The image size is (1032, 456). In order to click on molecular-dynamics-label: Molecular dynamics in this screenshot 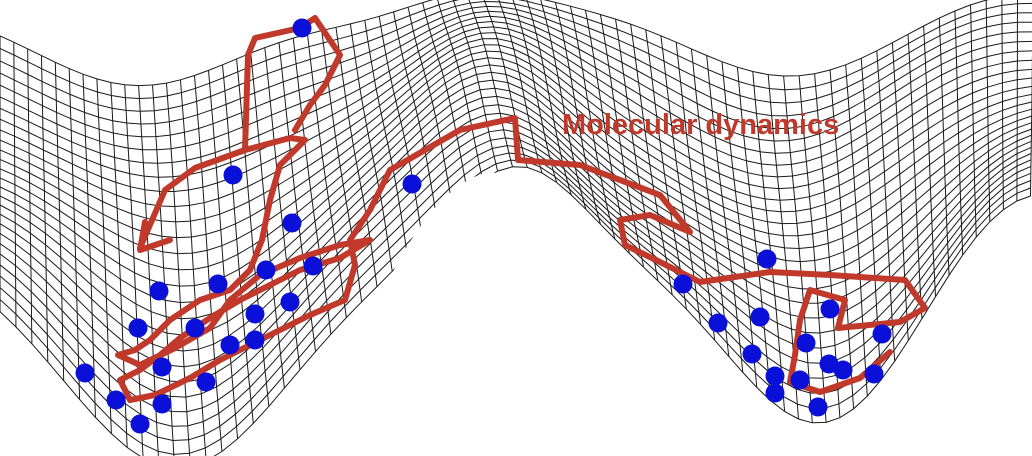, I will do `click(700, 125)`.